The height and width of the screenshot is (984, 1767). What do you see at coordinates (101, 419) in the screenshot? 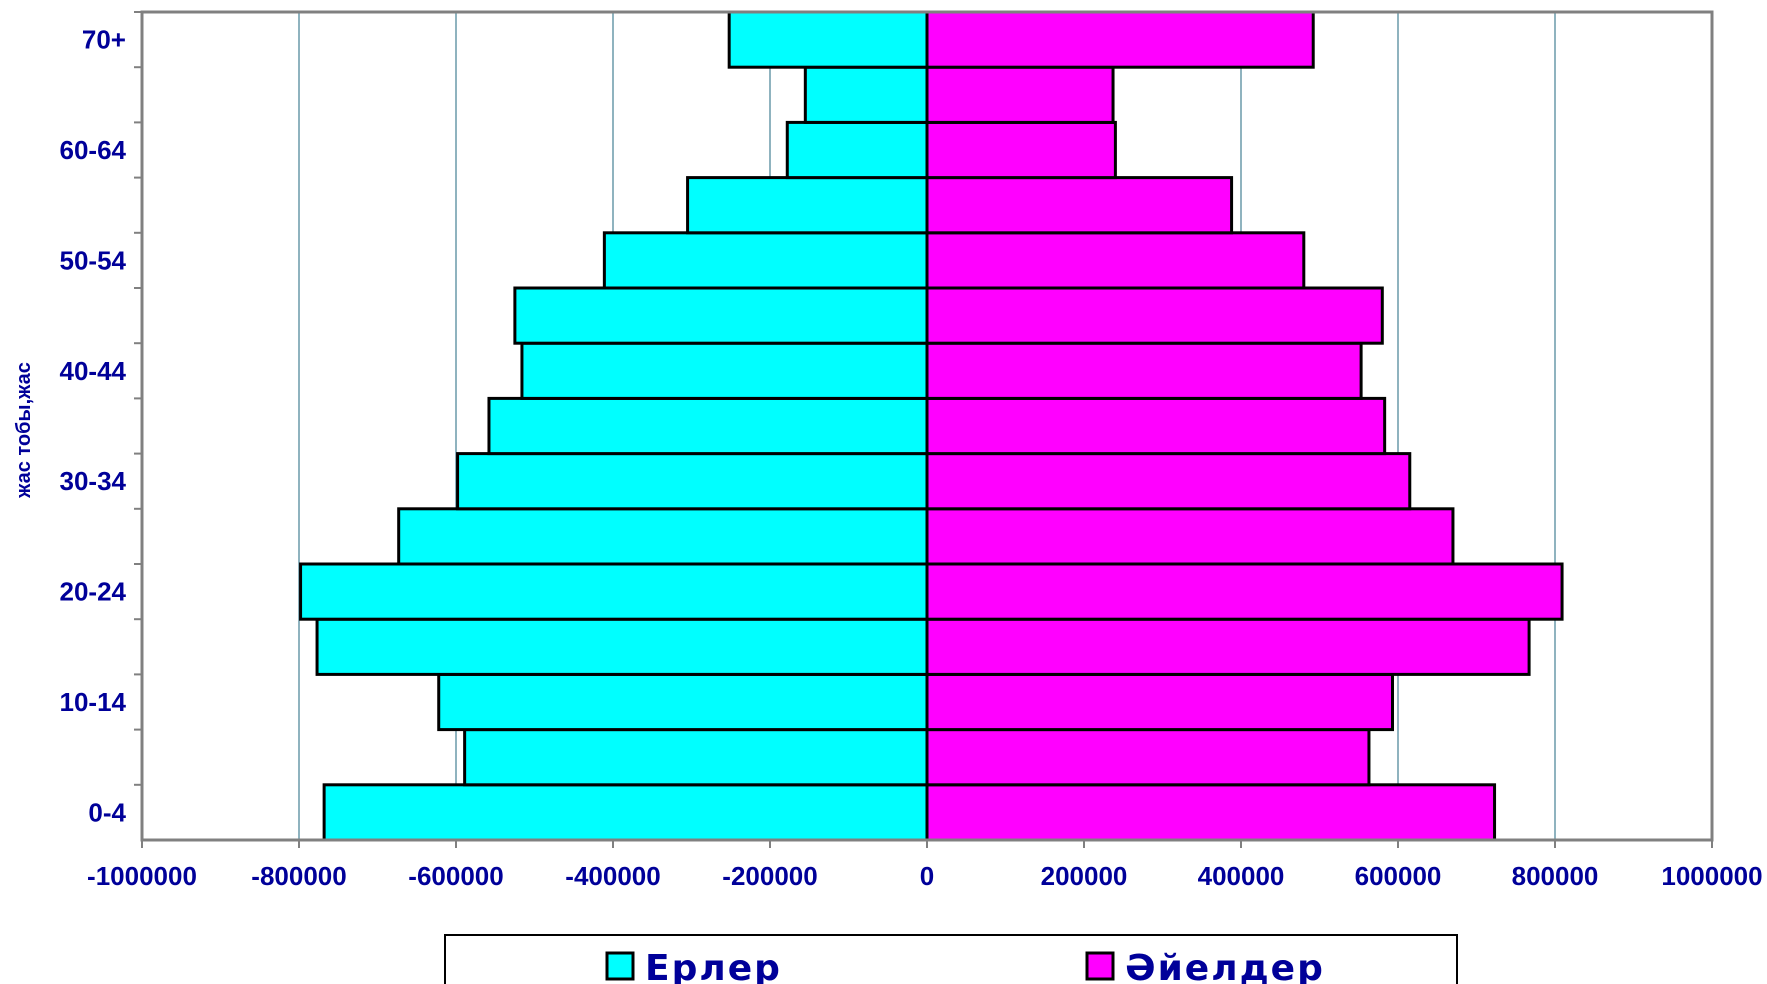
I see `y-axis: 0-4 10-14 20-24 30-34 40-44 50-54 60-64 70+` at bounding box center [101, 419].